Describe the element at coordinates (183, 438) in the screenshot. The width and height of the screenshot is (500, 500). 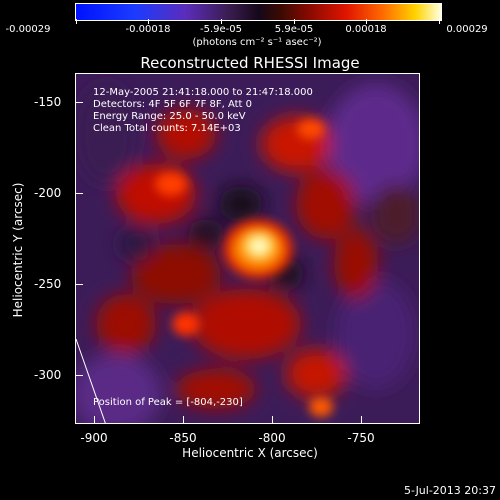
I see `x-tick-label: -850` at that location.